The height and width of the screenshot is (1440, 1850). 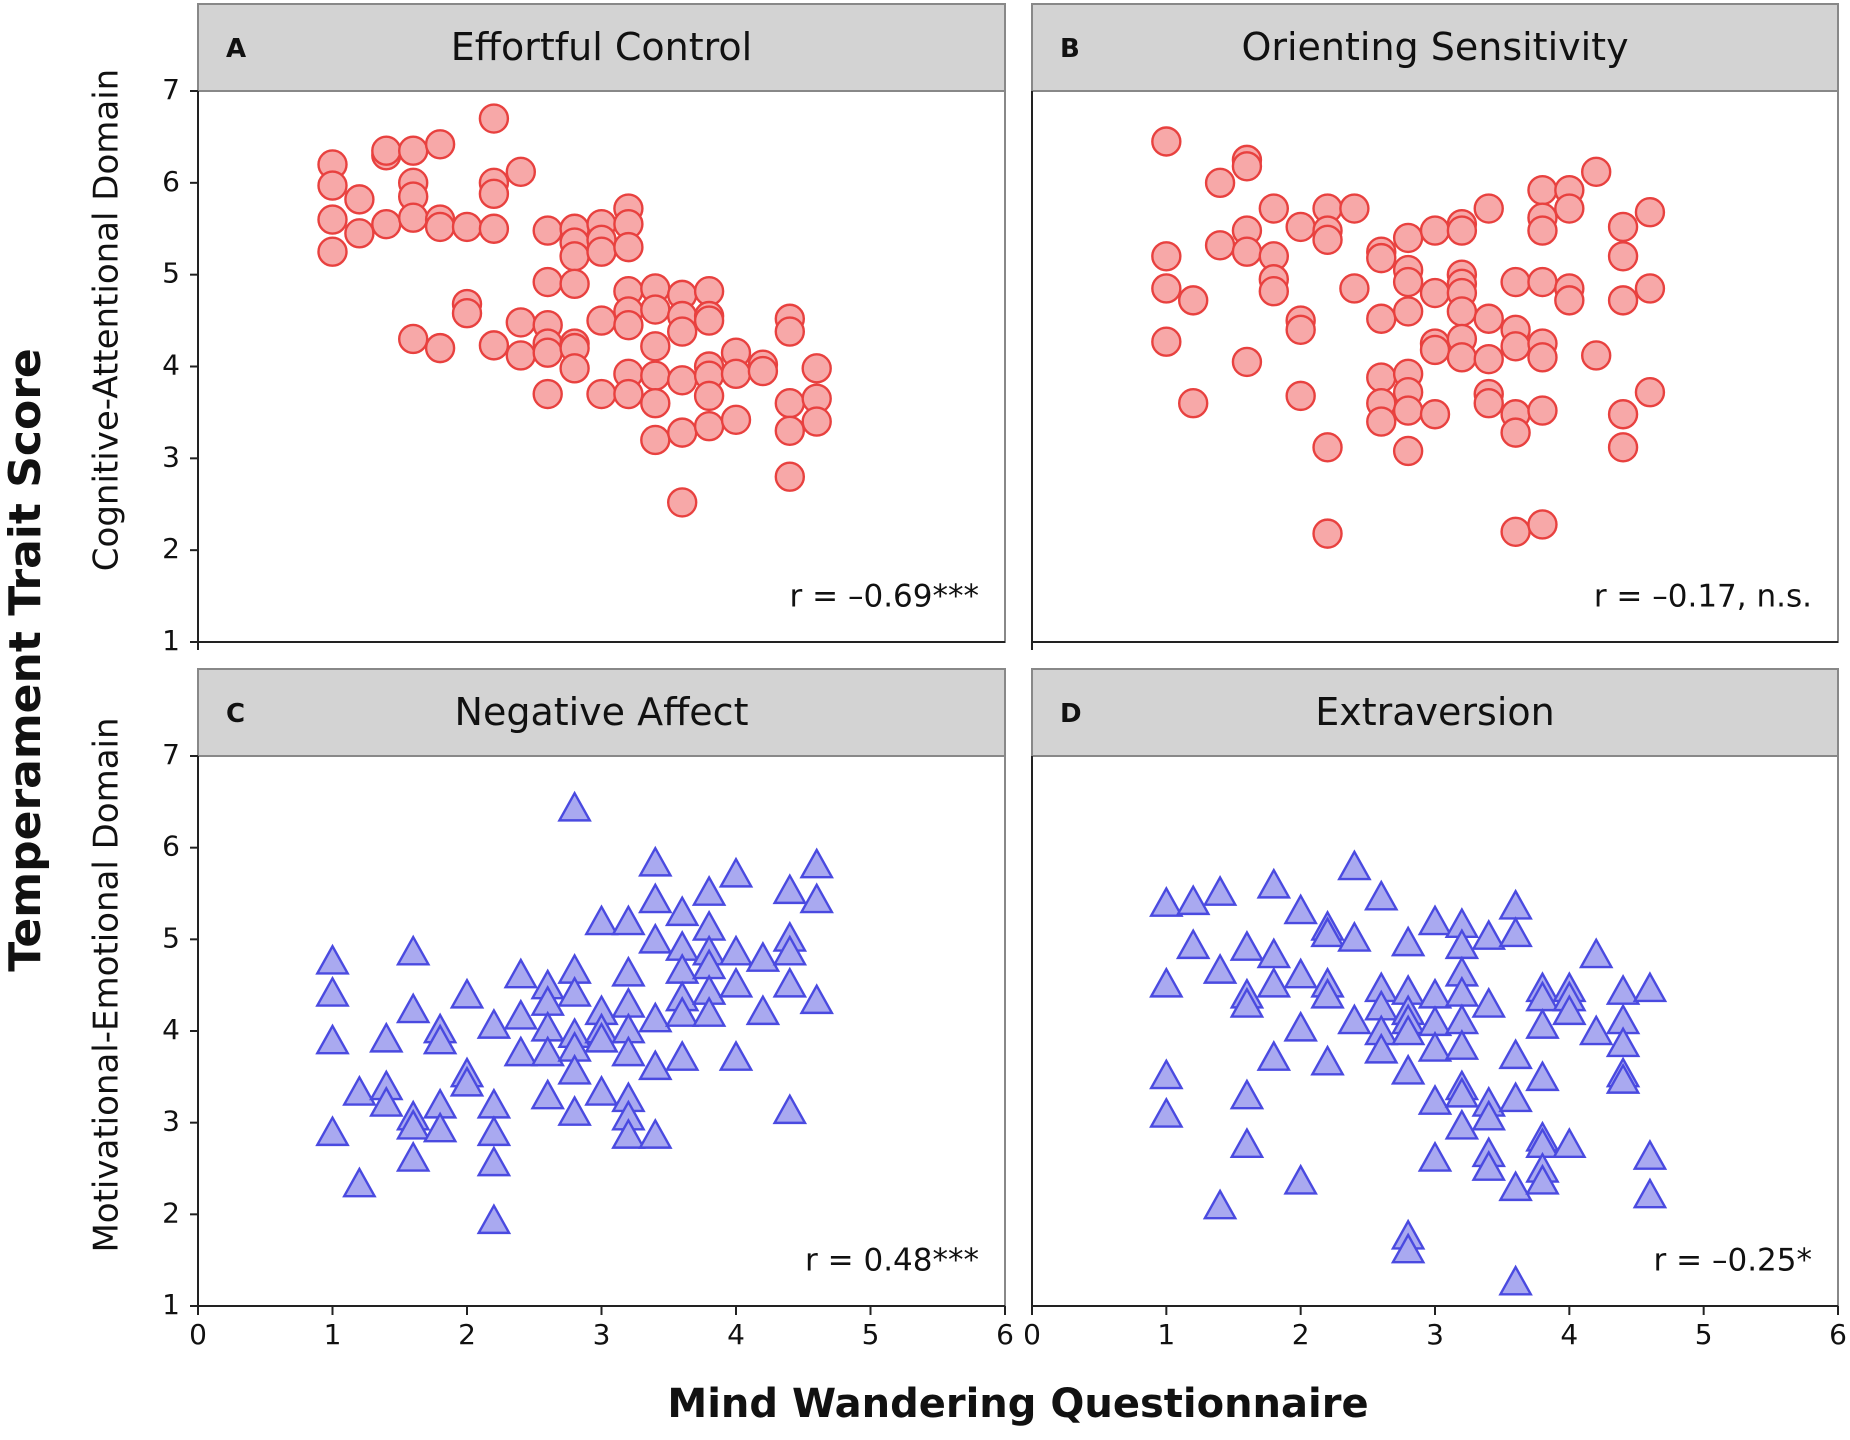 I want to click on panel-letter: C, so click(x=235, y=714).